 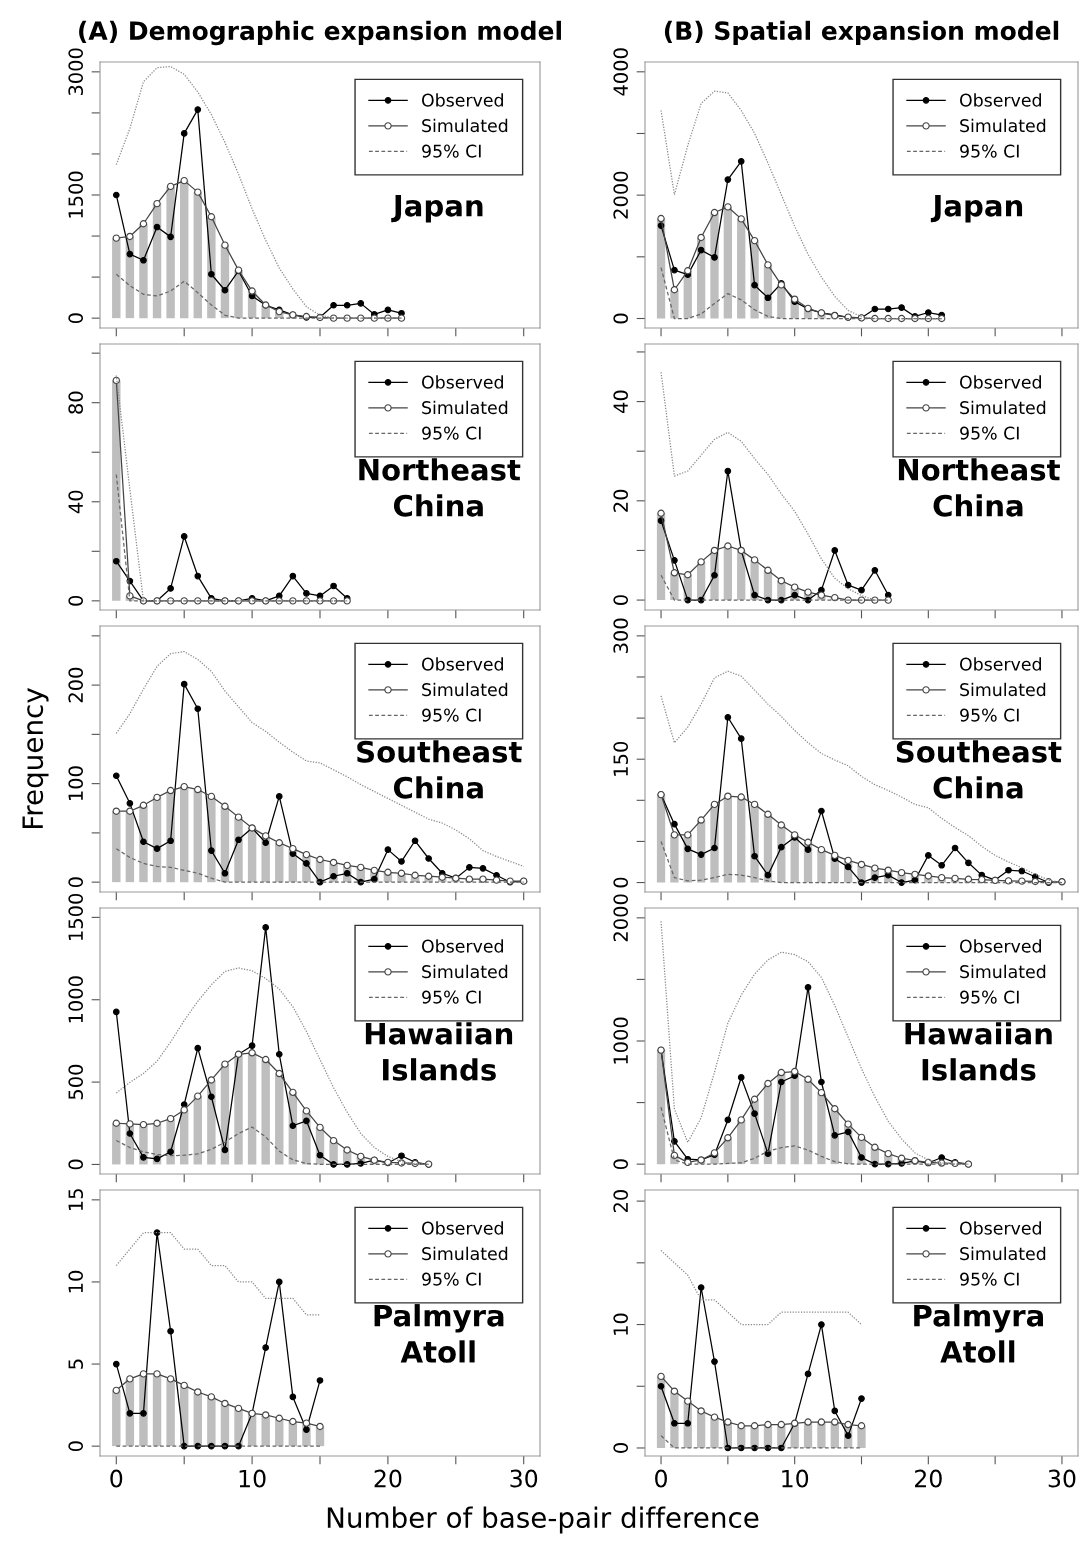 What do you see at coordinates (621, 758) in the screenshot?
I see `y-tick-label: 150` at bounding box center [621, 758].